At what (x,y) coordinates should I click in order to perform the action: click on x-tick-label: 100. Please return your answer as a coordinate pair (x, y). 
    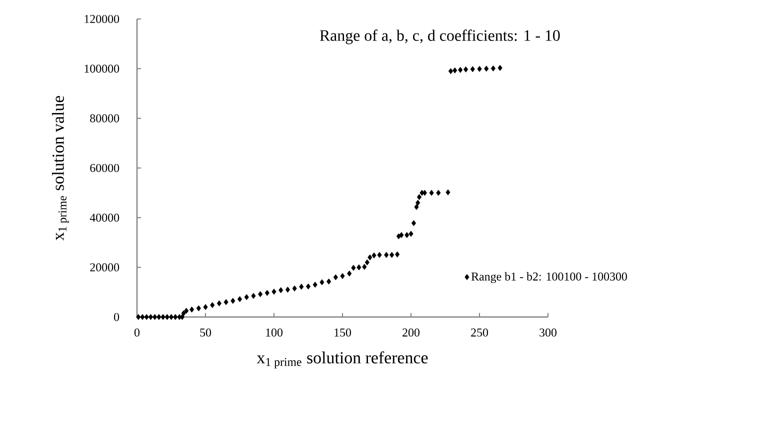
    Looking at the image, I should click on (274, 332).